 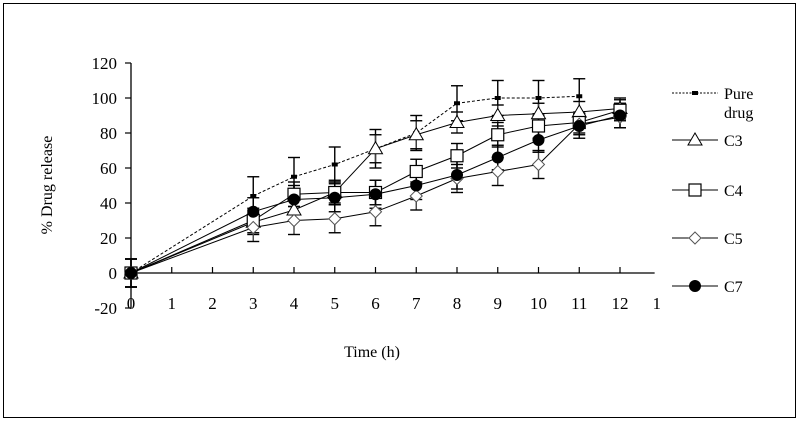 What do you see at coordinates (738, 113) in the screenshot?
I see `legend-label: drug` at bounding box center [738, 113].